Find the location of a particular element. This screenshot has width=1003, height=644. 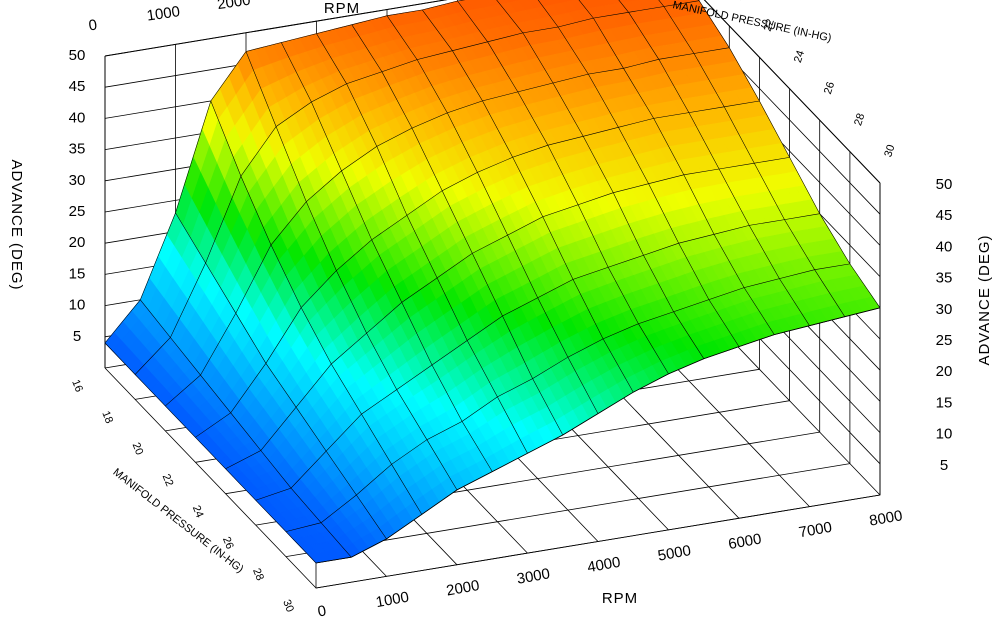

advance-right-tick-label: 10 is located at coordinates (944, 434).